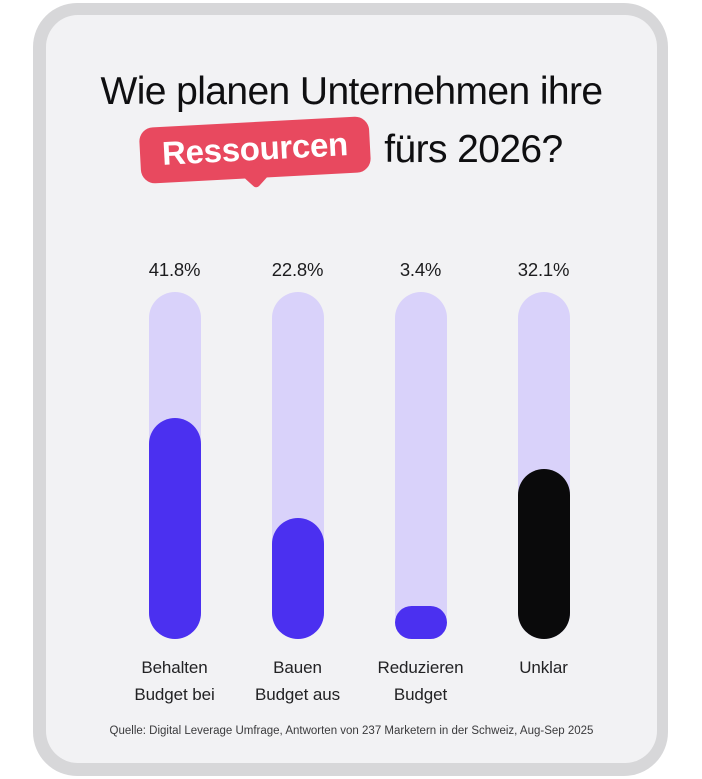 The width and height of the screenshot is (702, 779). Describe the element at coordinates (420, 681) in the screenshot. I see `bar-category-label: Reduzieren Budget` at that location.